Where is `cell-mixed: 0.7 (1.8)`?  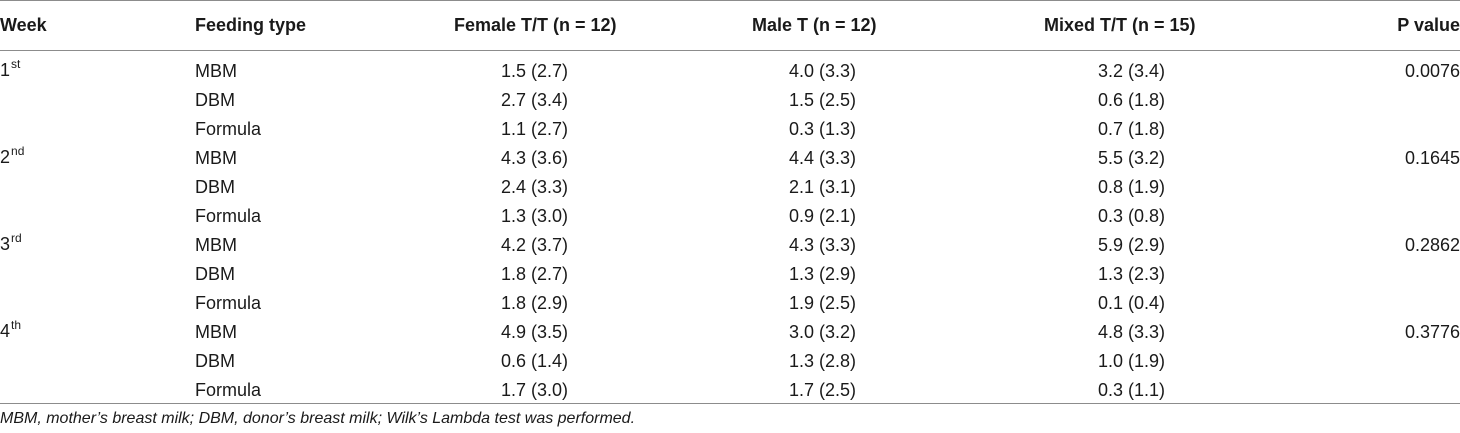
cell-mixed: 0.7 (1.8) is located at coordinates (1132, 129).